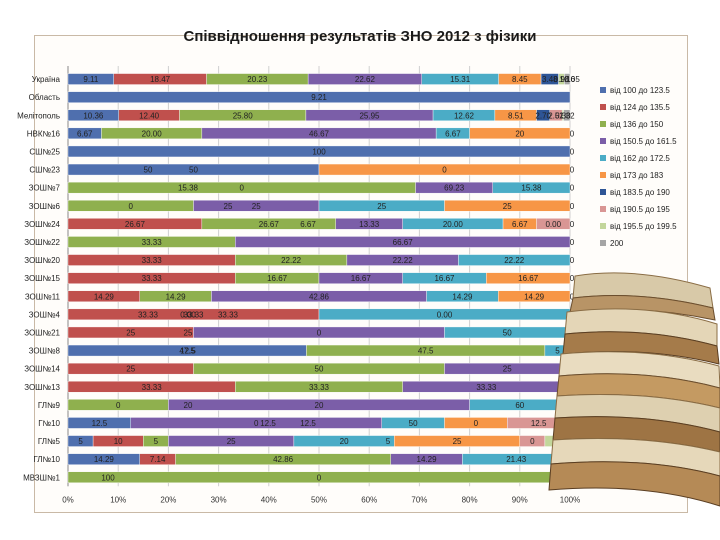  Describe the element at coordinates (168, 499) in the screenshot. I see `x-tick-label: 20%` at that location.